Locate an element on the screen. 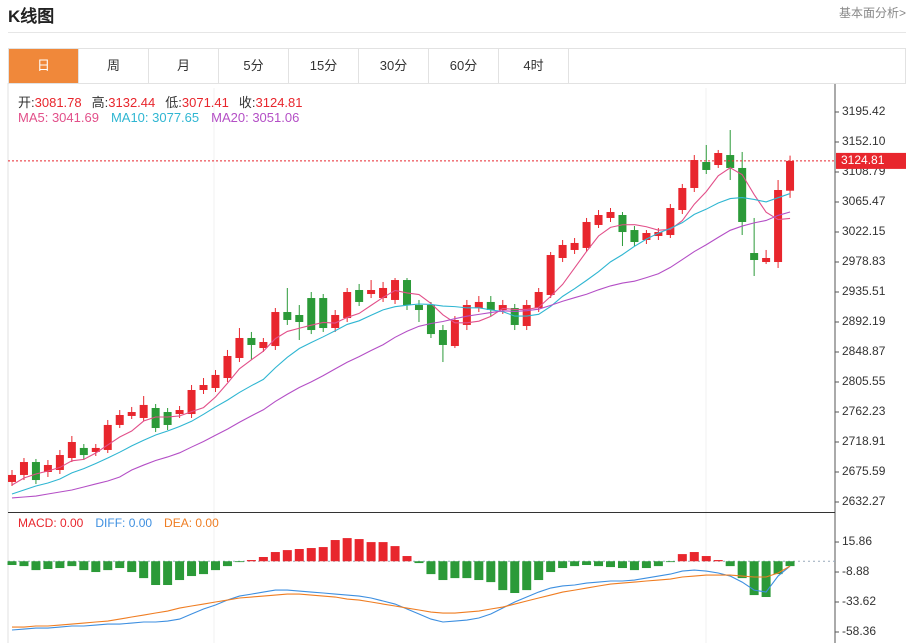  y-tick-label: 2892.19 is located at coordinates (864, 321).